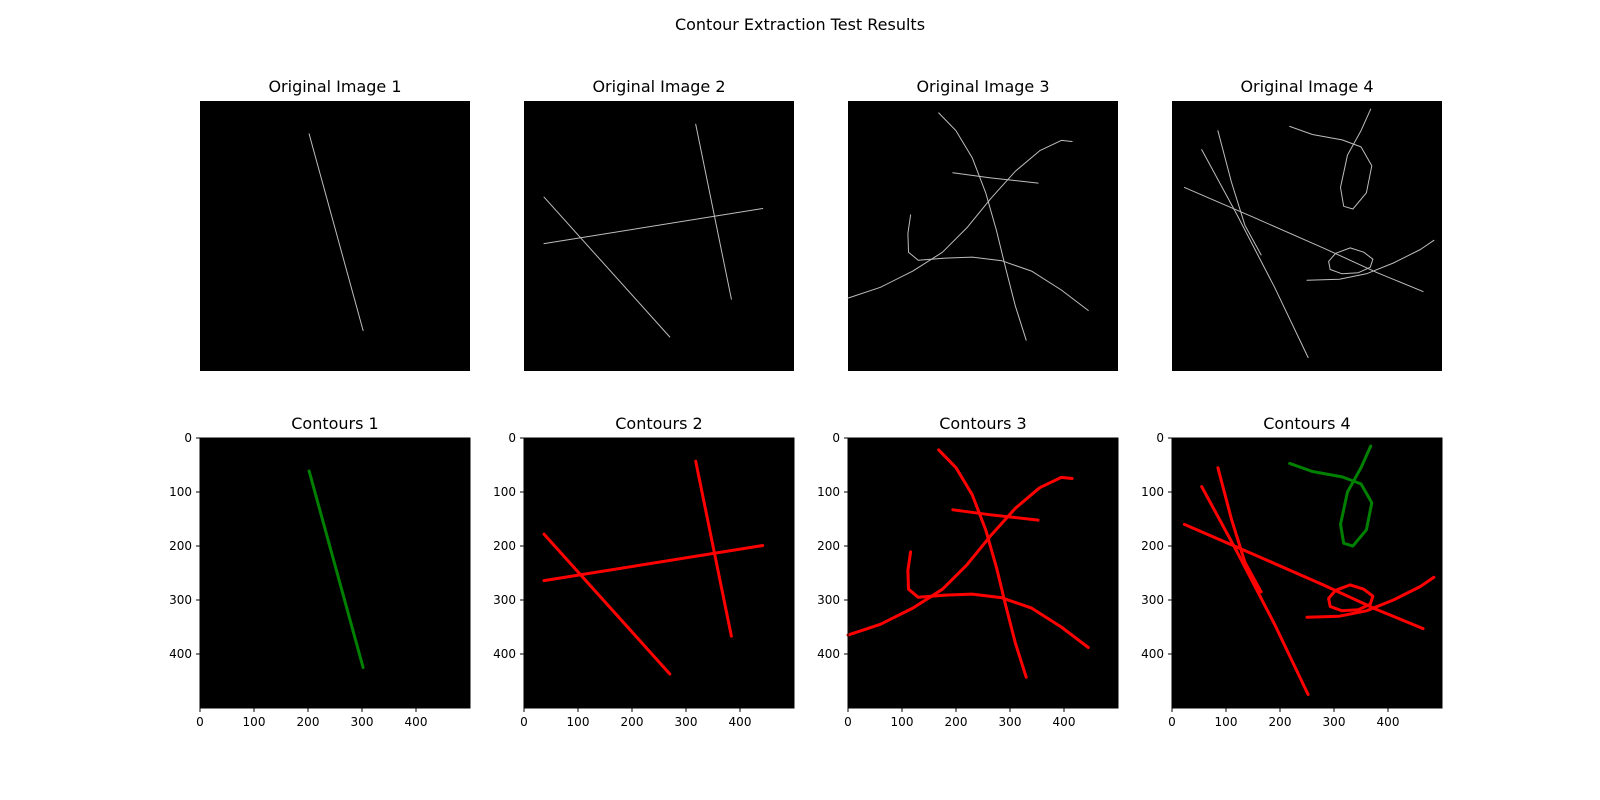 Image resolution: width=1600 pixels, height=800 pixels. Describe the element at coordinates (658, 423) in the screenshot. I see `panel-title: Contours 2` at that location.